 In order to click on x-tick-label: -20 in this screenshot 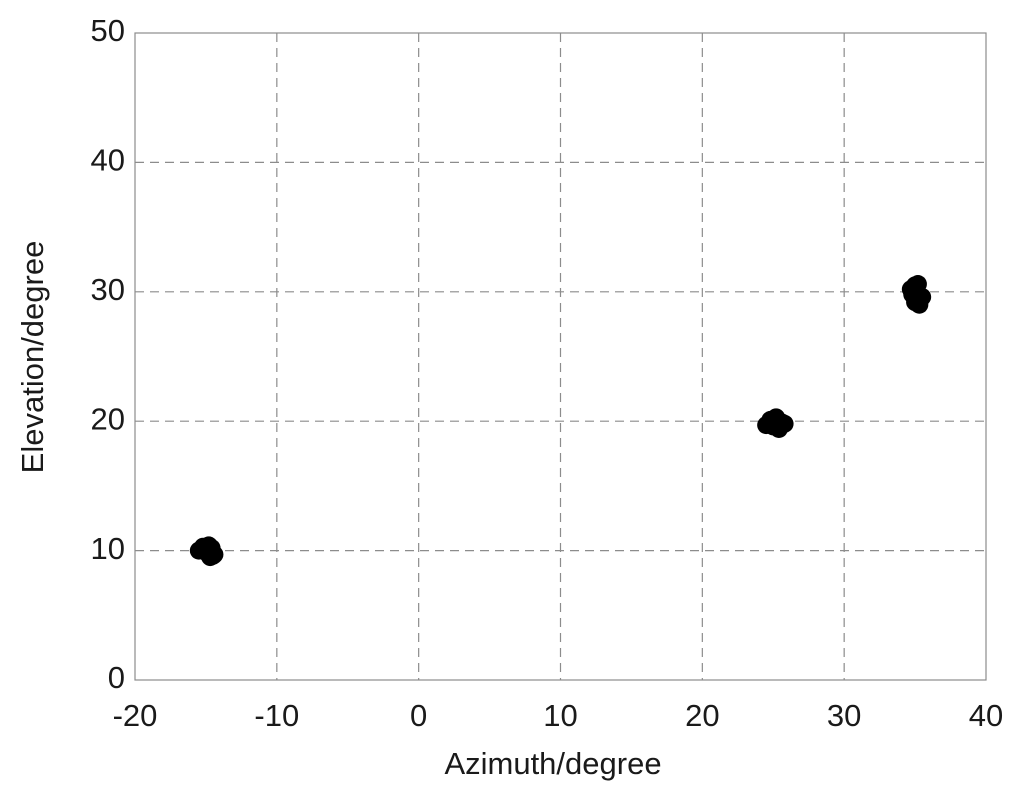, I will do `click(135, 715)`.